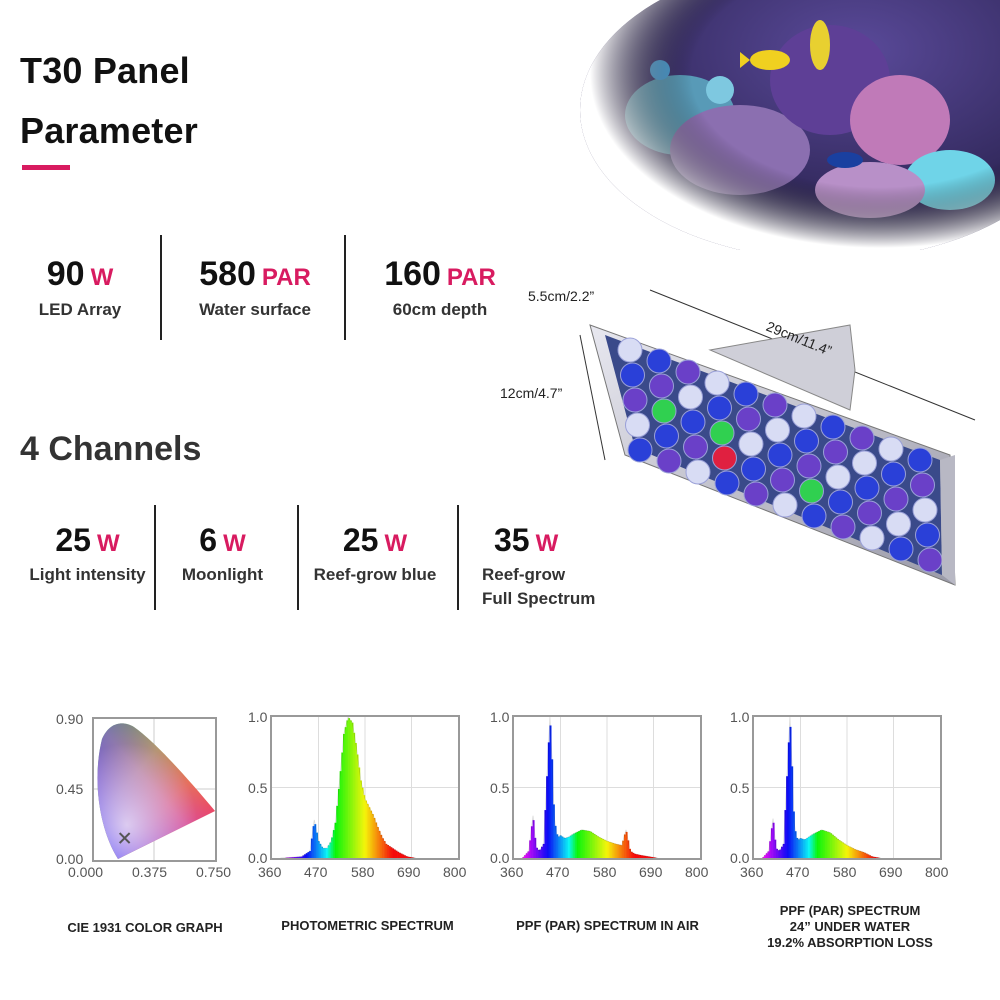 The height and width of the screenshot is (1000, 1000). Describe the element at coordinates (651, 872) in the screenshot. I see `ppf-air-x-tick: 690` at that location.